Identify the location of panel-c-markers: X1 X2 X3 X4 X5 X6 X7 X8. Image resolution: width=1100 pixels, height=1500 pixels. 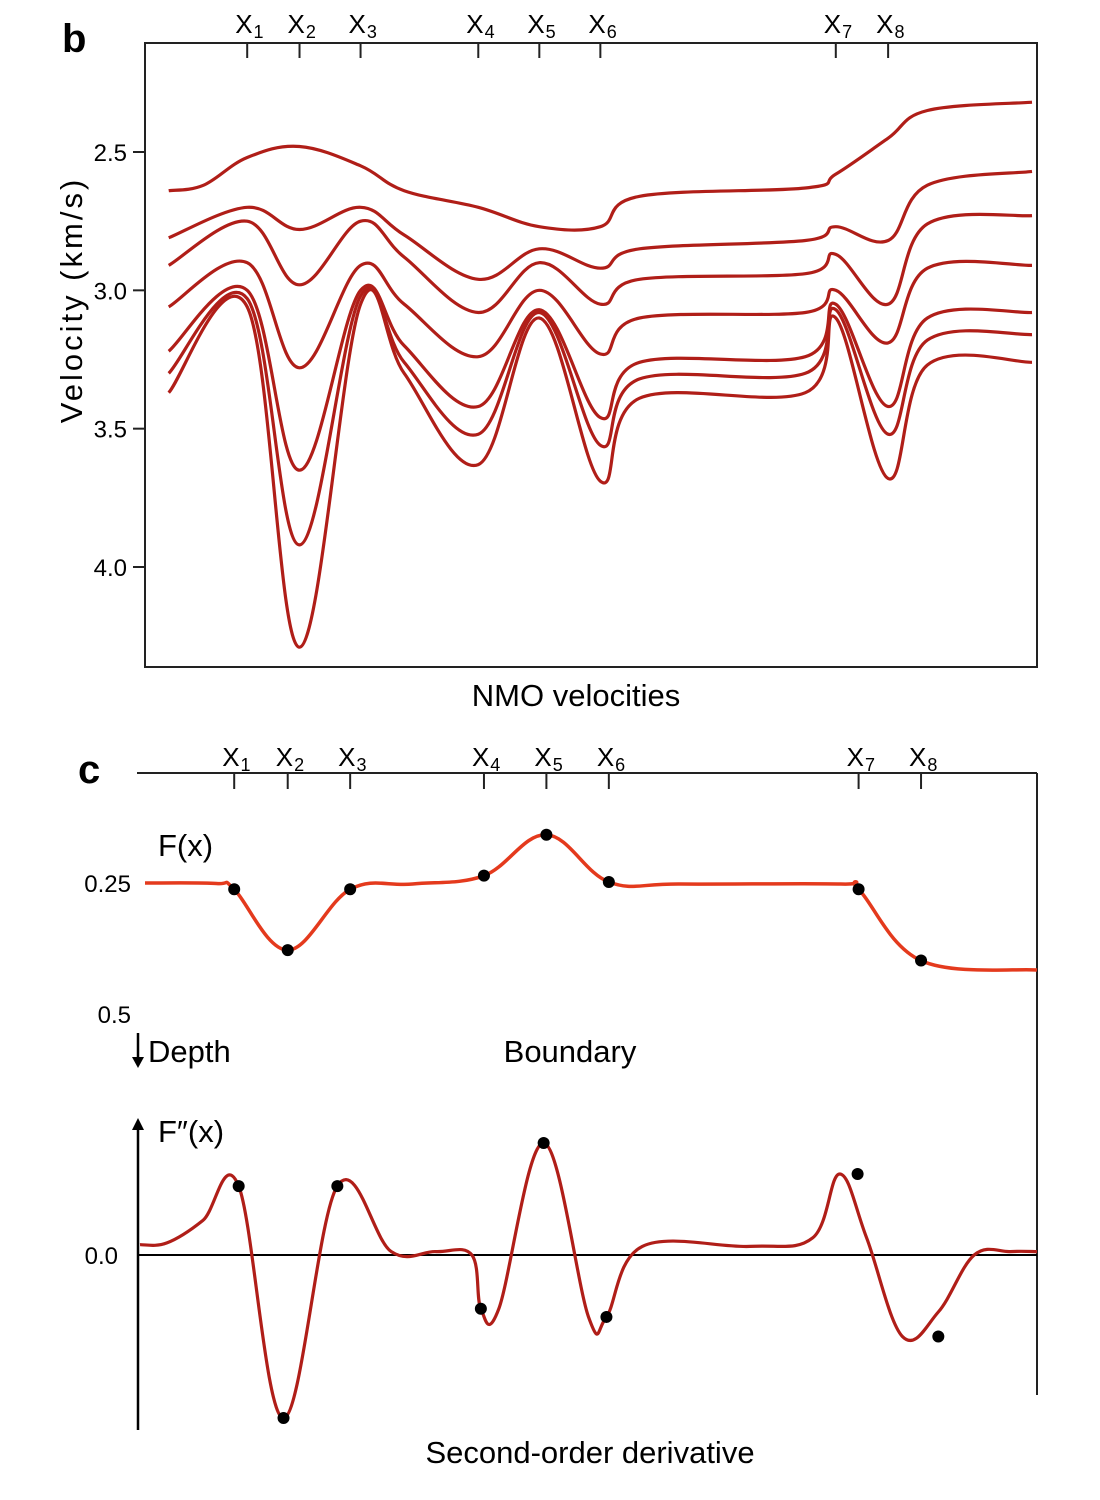
(579, 765).